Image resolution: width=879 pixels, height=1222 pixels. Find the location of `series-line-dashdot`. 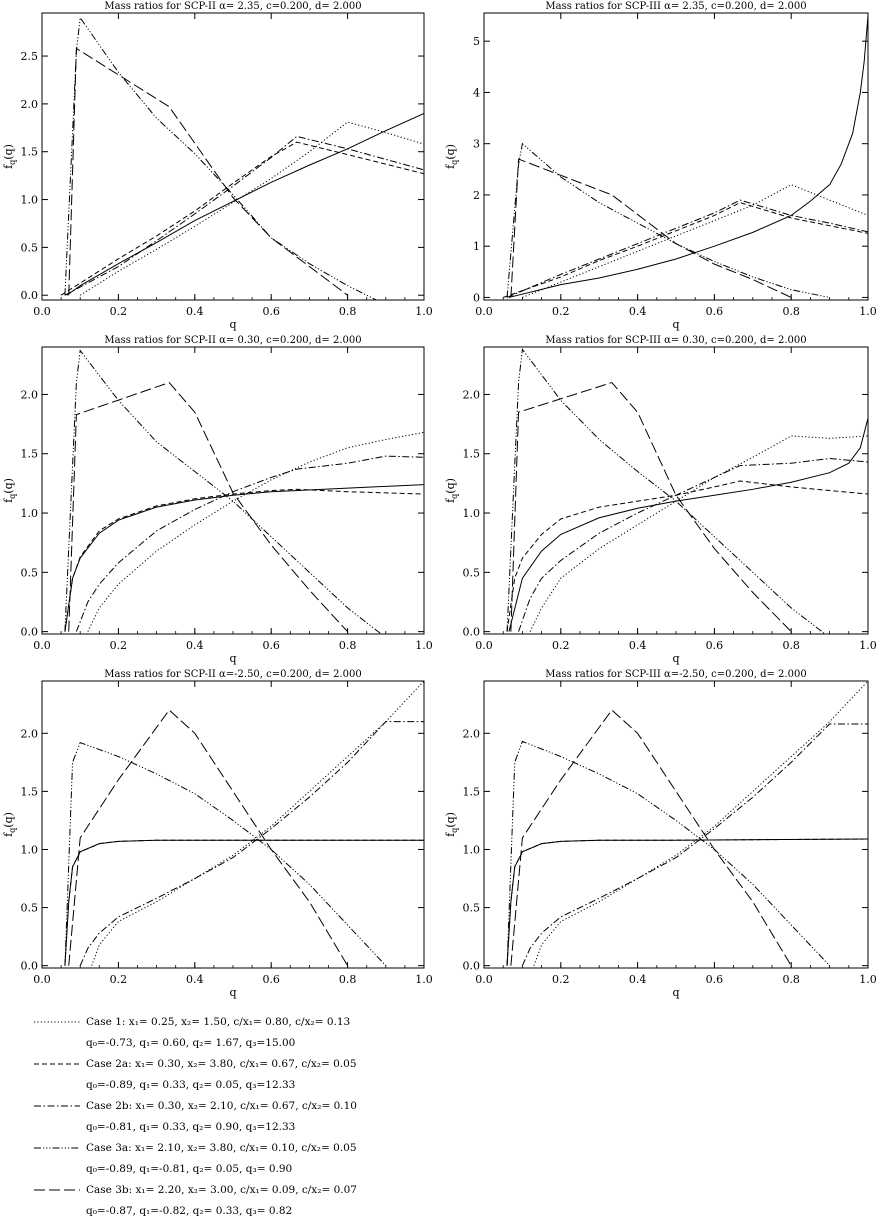

series-line-dashdot is located at coordinates (693, 544).